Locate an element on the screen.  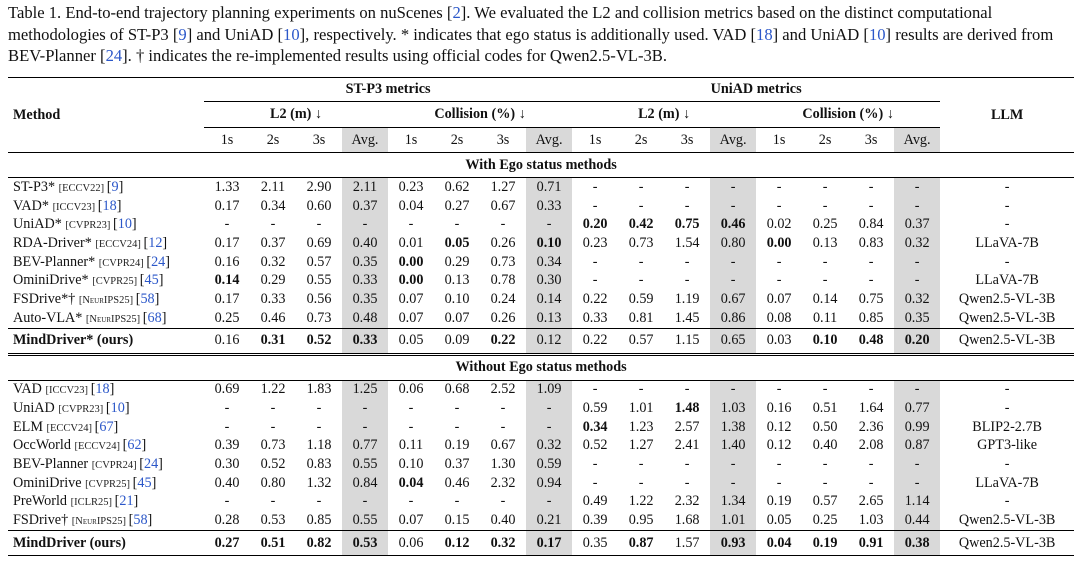
metric-cell: 0.75 is located at coordinates (687, 224).